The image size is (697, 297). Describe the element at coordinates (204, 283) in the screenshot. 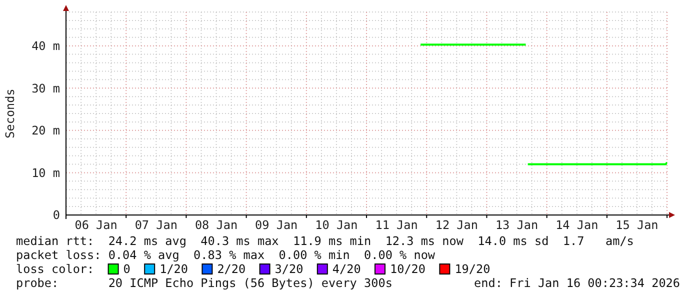

I see `text: probe: 20 ICMP Echo Pings (56 Bytes) every 300s` at that location.